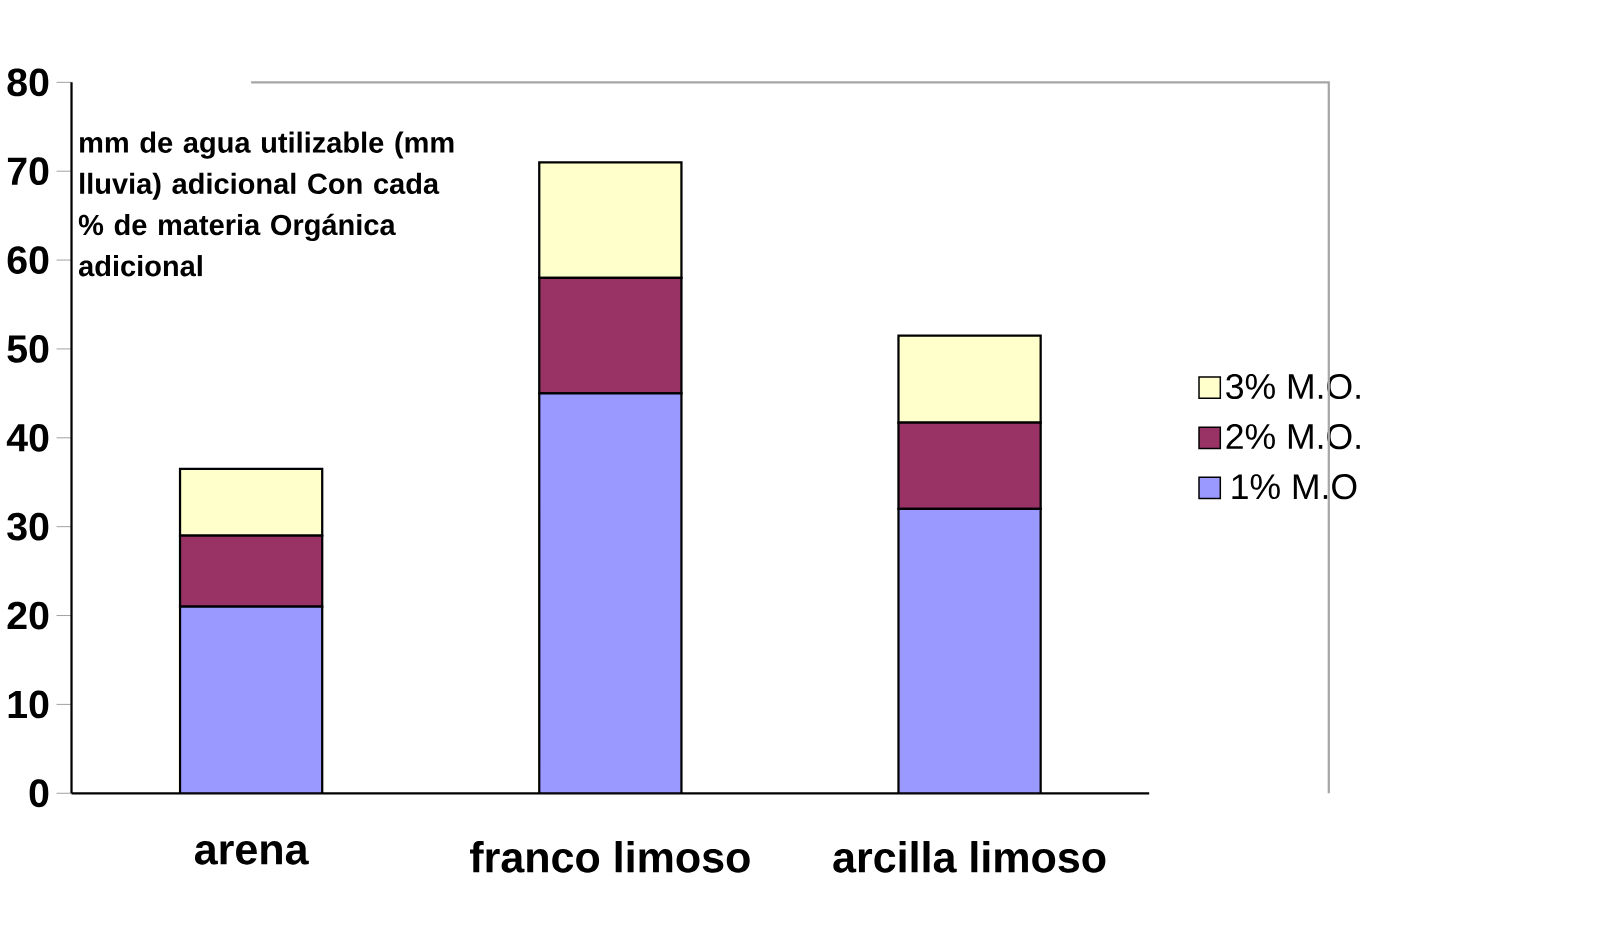  Describe the element at coordinates (1294, 487) in the screenshot. I see `legend-label: 1% M.O` at that location.